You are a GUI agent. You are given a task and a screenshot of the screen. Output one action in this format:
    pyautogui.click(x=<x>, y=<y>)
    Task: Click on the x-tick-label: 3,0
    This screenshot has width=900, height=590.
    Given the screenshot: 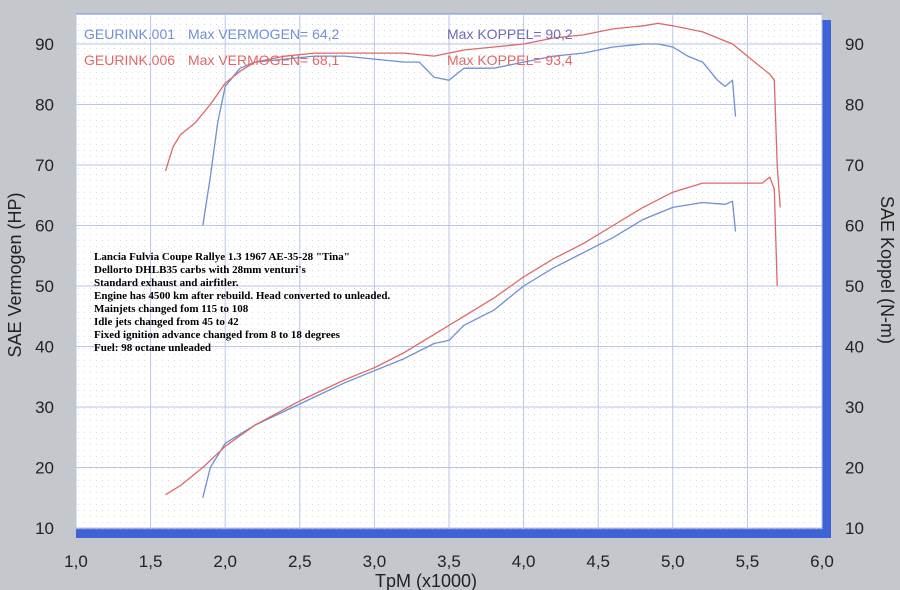 What is the action you would take?
    pyautogui.click(x=375, y=561)
    